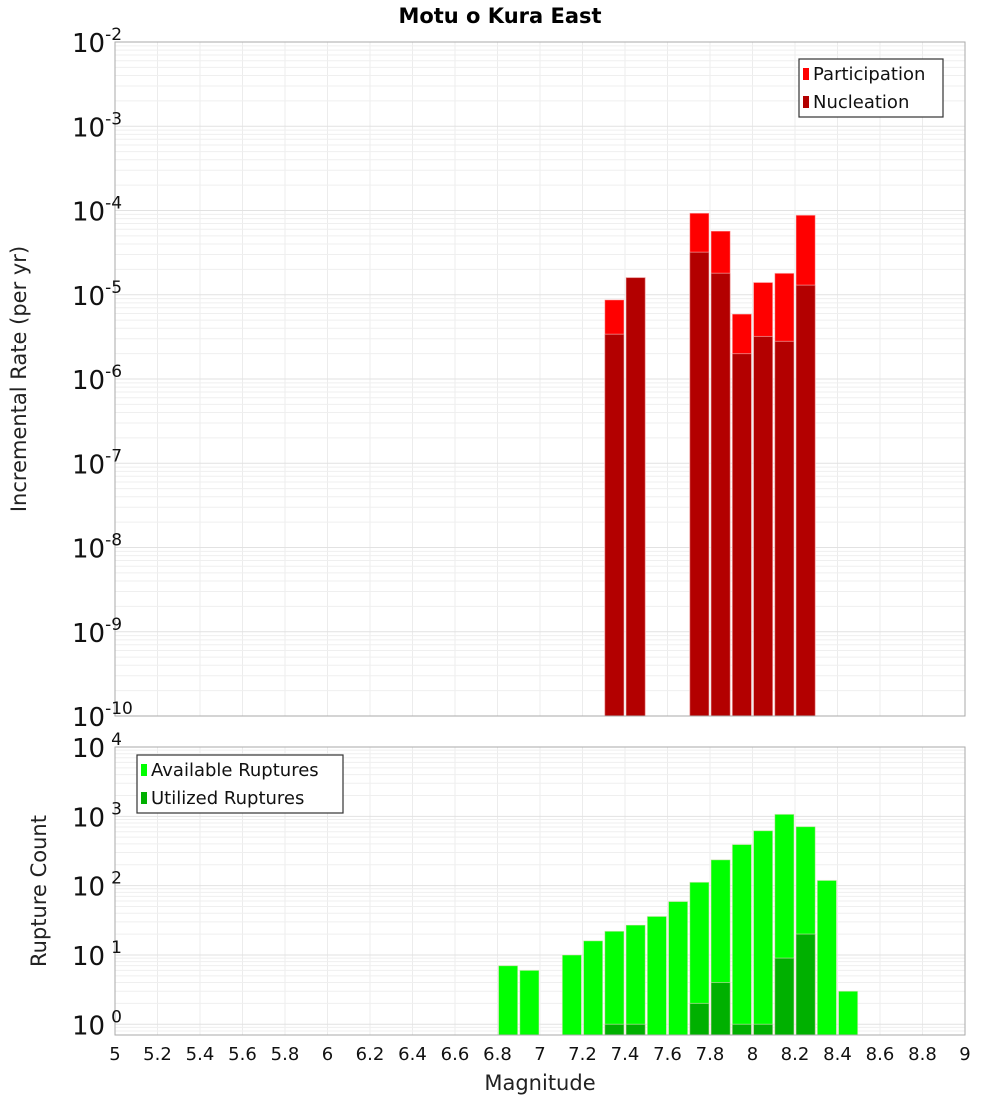 This screenshot has height=1100, width=1000. I want to click on y-tick-label: 10⁻¹⁰, so click(102, 716).